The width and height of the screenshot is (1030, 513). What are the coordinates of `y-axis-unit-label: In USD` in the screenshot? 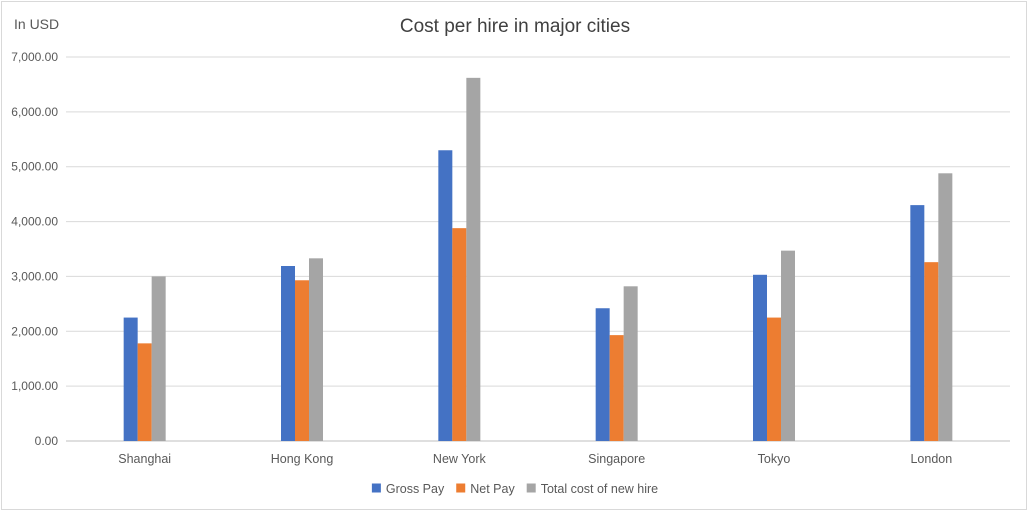 It's located at (37, 24).